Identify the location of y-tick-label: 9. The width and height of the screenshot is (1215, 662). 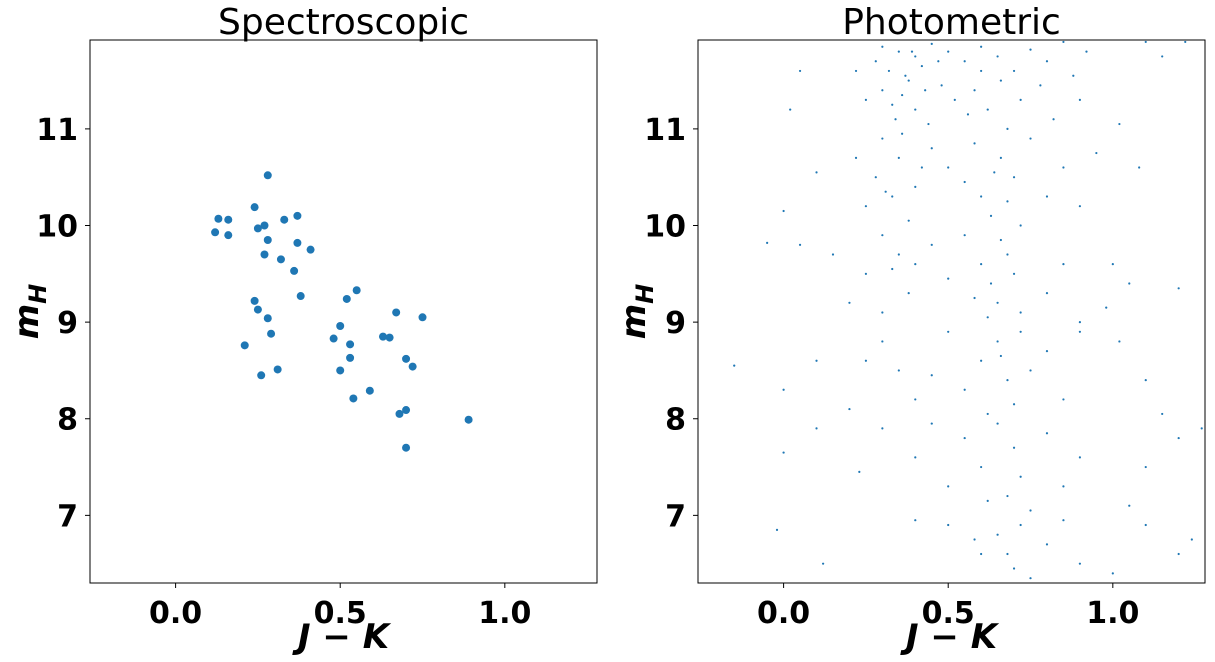
(67, 323).